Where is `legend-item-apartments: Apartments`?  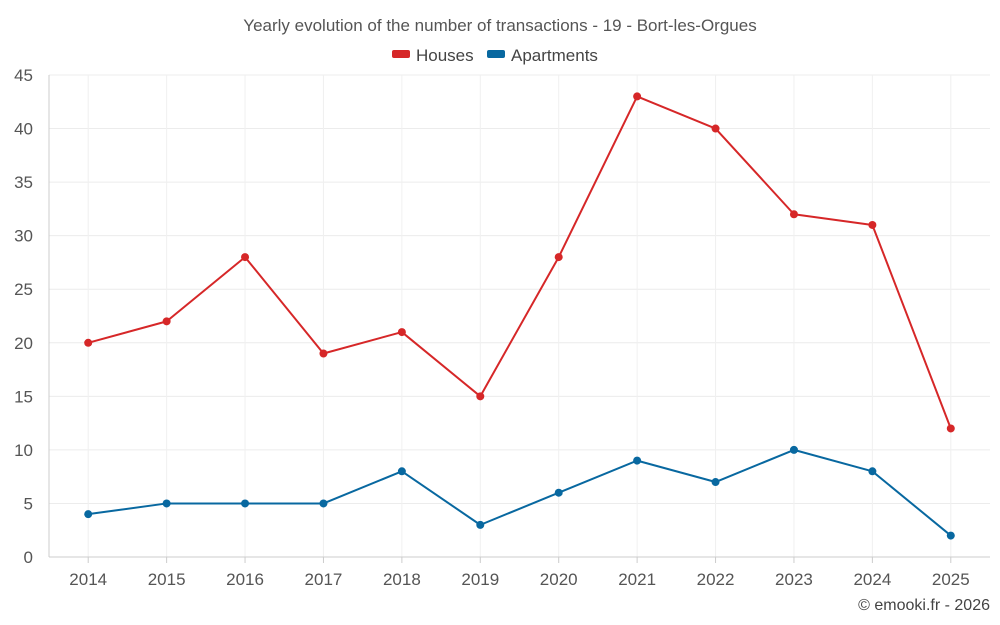
legend-item-apartments: Apartments is located at coordinates (542, 55).